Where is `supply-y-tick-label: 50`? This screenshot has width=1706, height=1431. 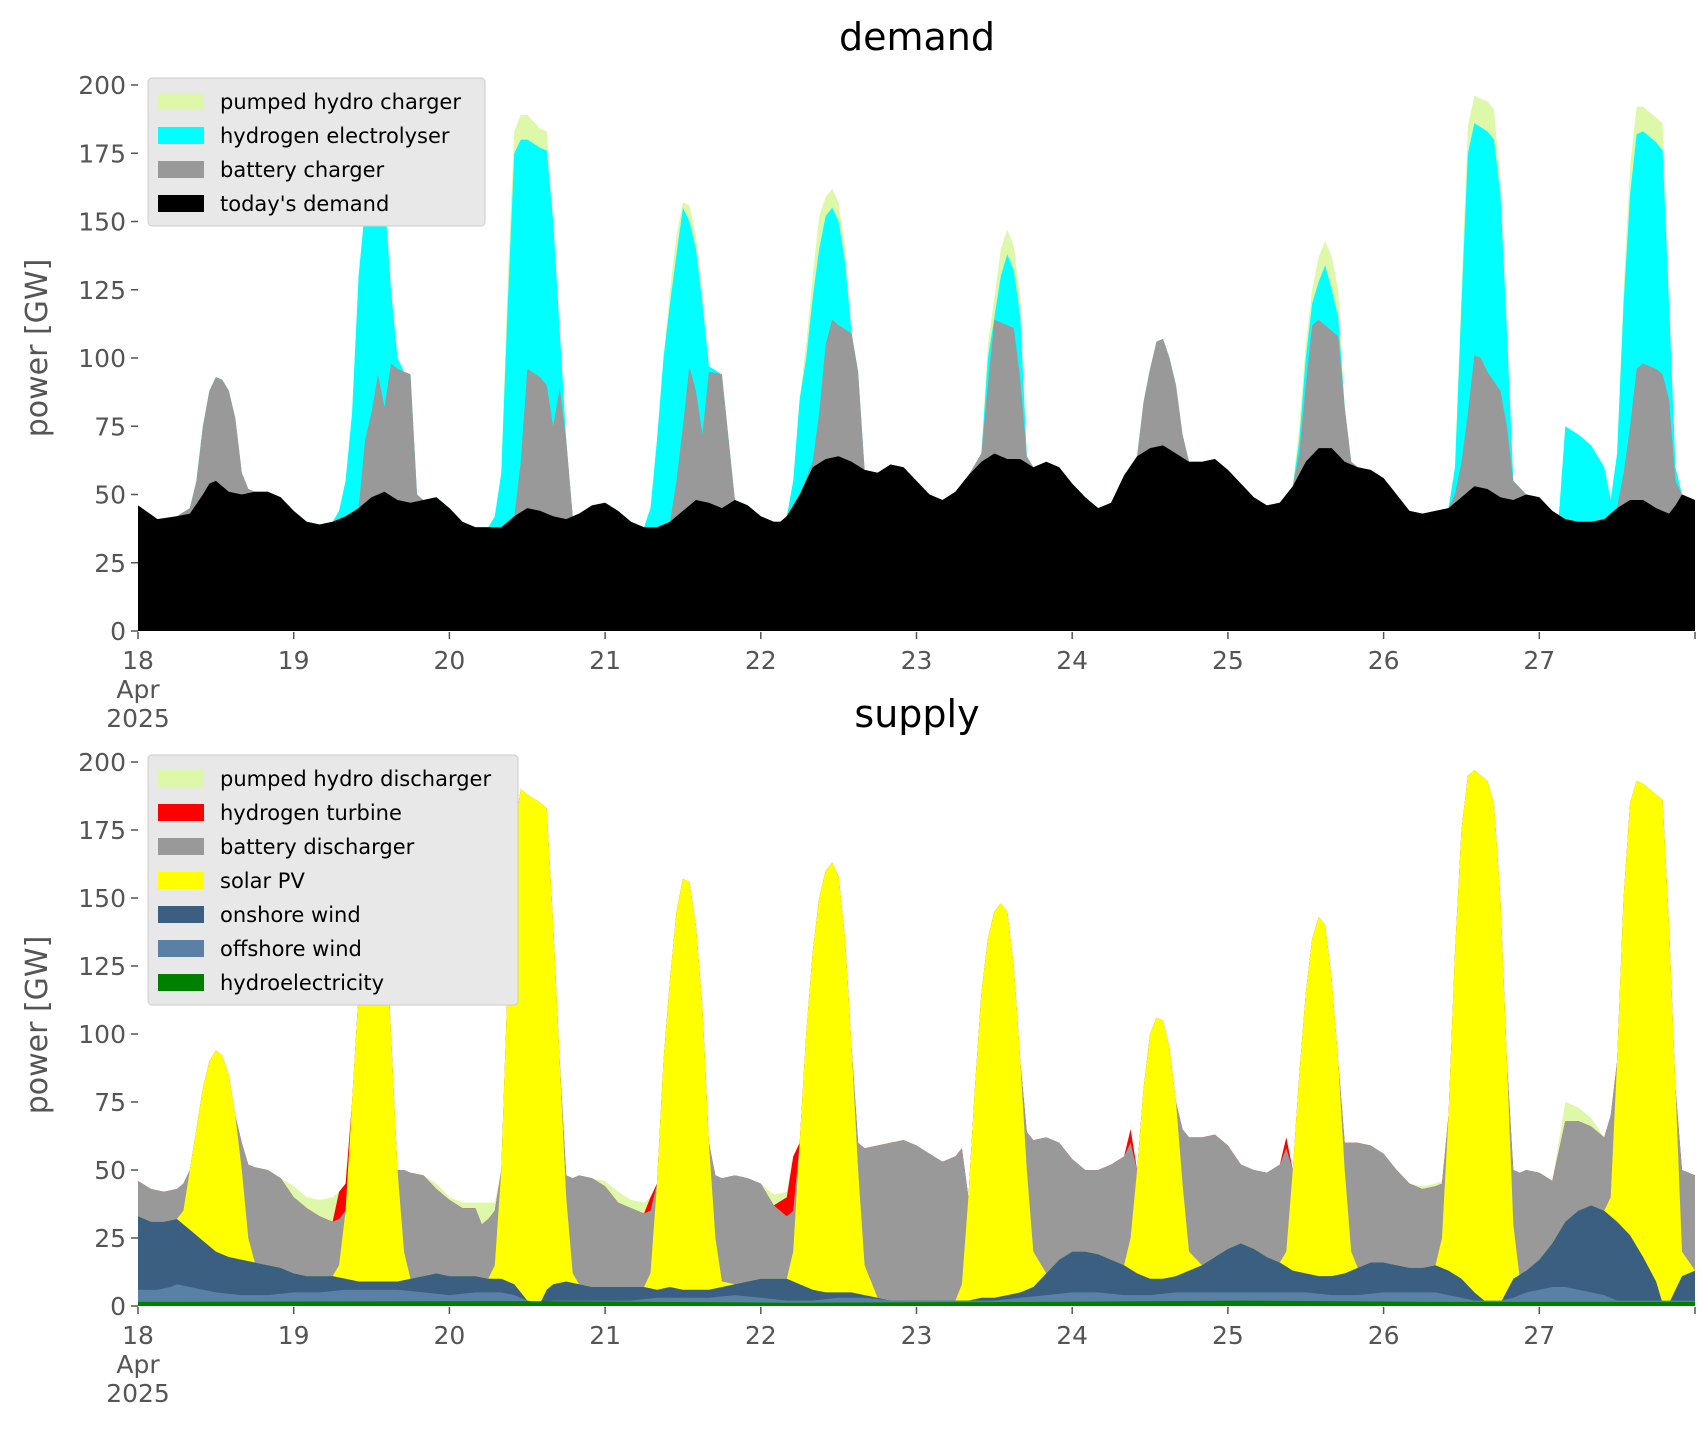 supply-y-tick-label: 50 is located at coordinates (110, 1170).